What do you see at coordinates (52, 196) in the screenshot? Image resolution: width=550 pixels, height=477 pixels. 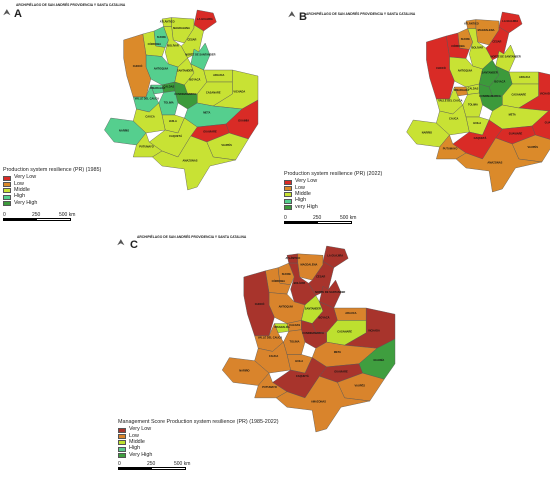 I see `legend-item-high: High` at bounding box center [52, 196].